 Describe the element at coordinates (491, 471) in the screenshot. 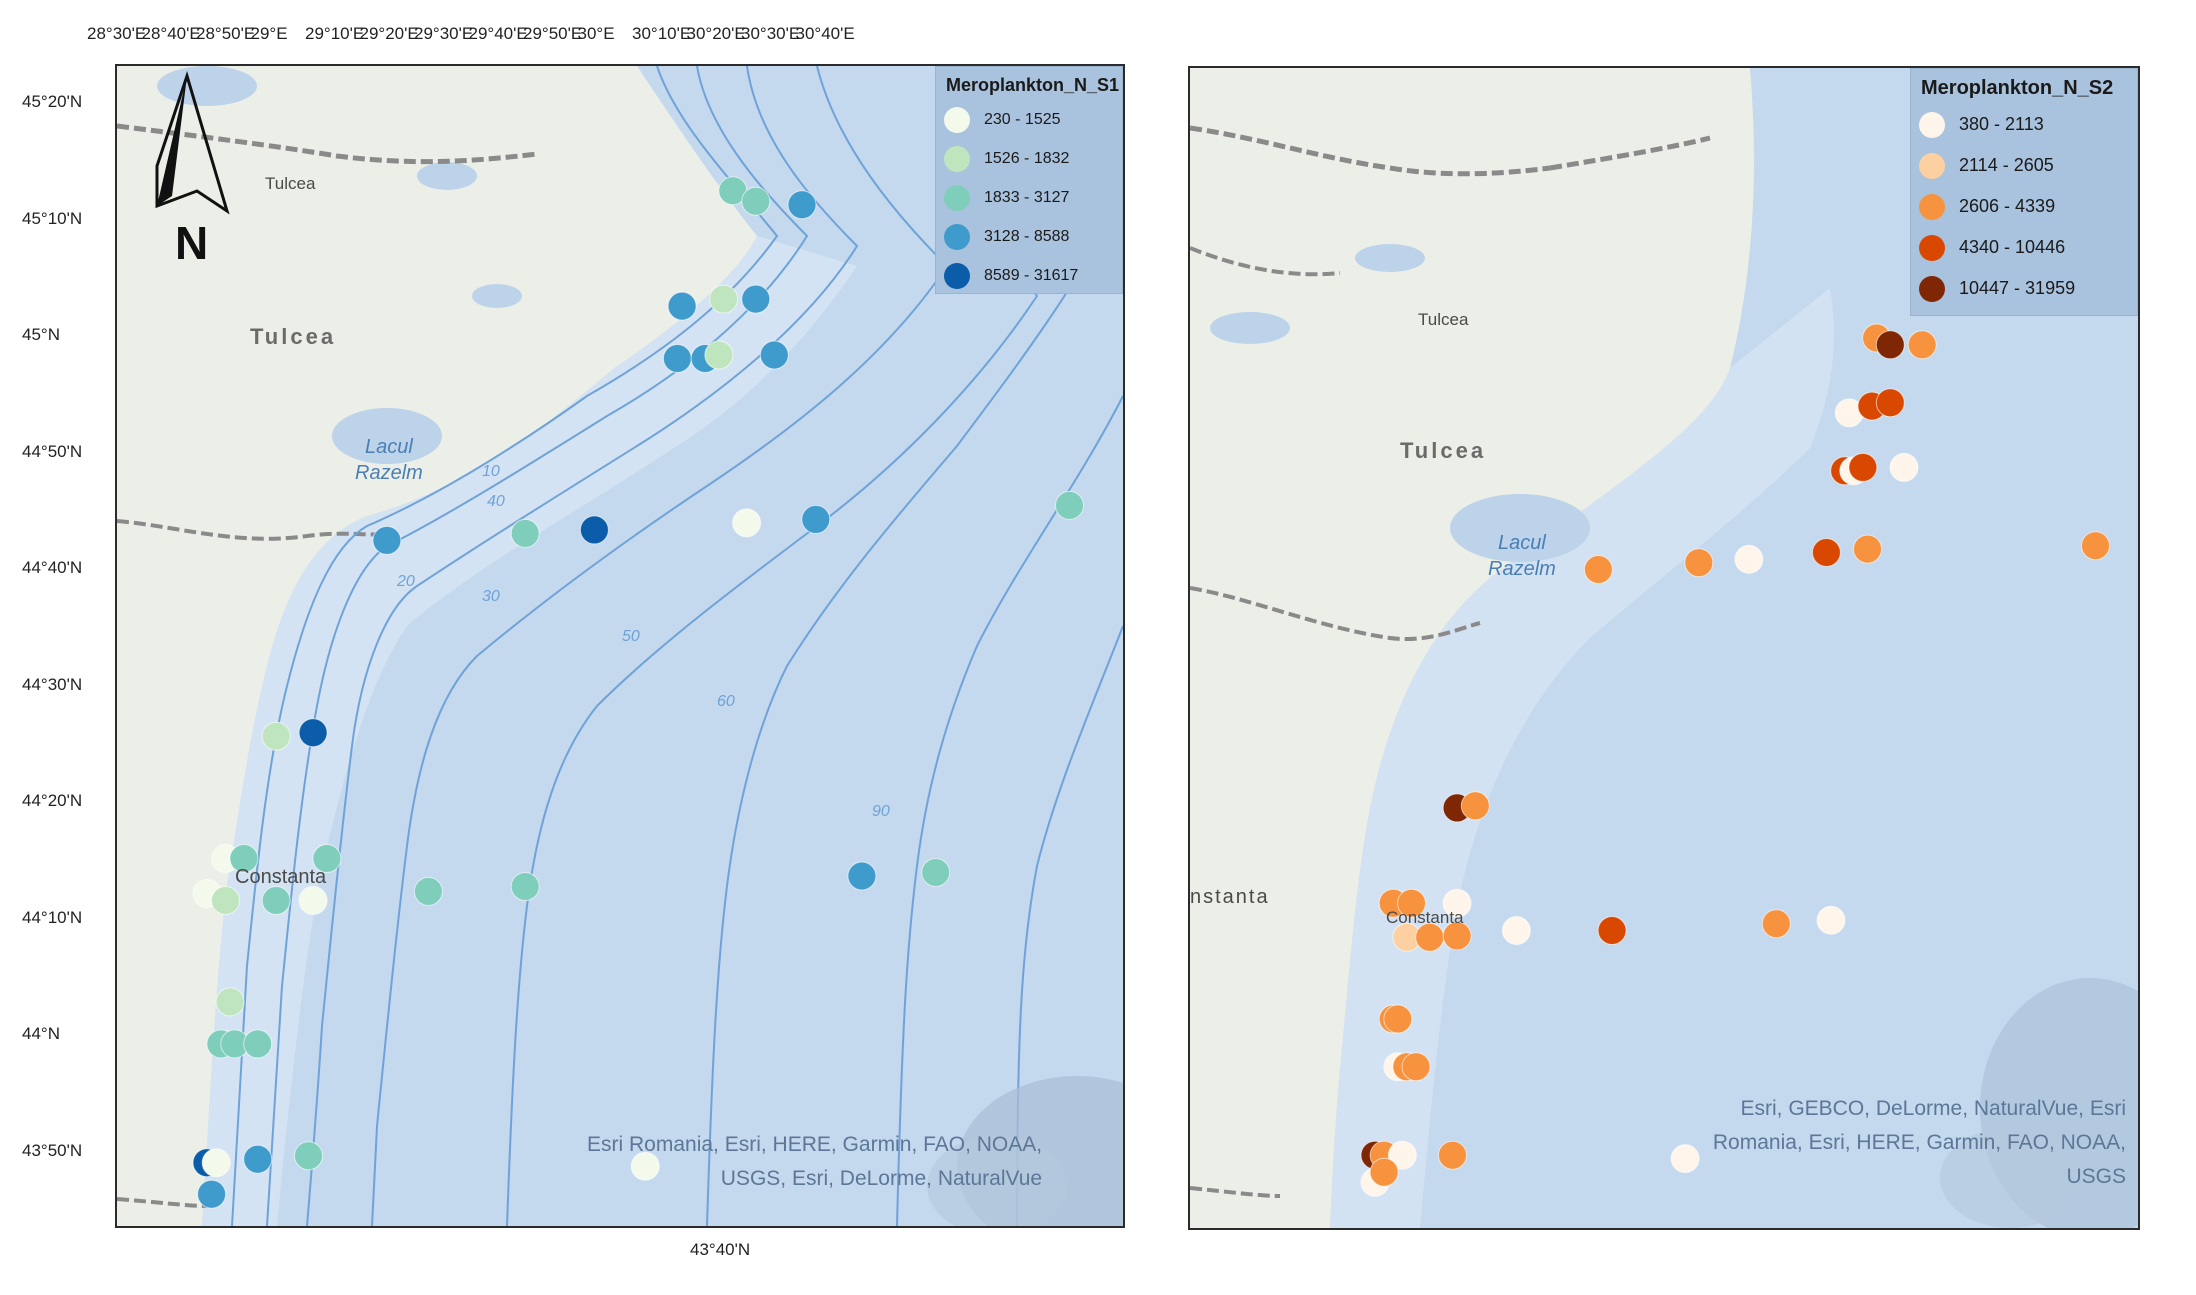

I see `contour-label-10: 10` at that location.